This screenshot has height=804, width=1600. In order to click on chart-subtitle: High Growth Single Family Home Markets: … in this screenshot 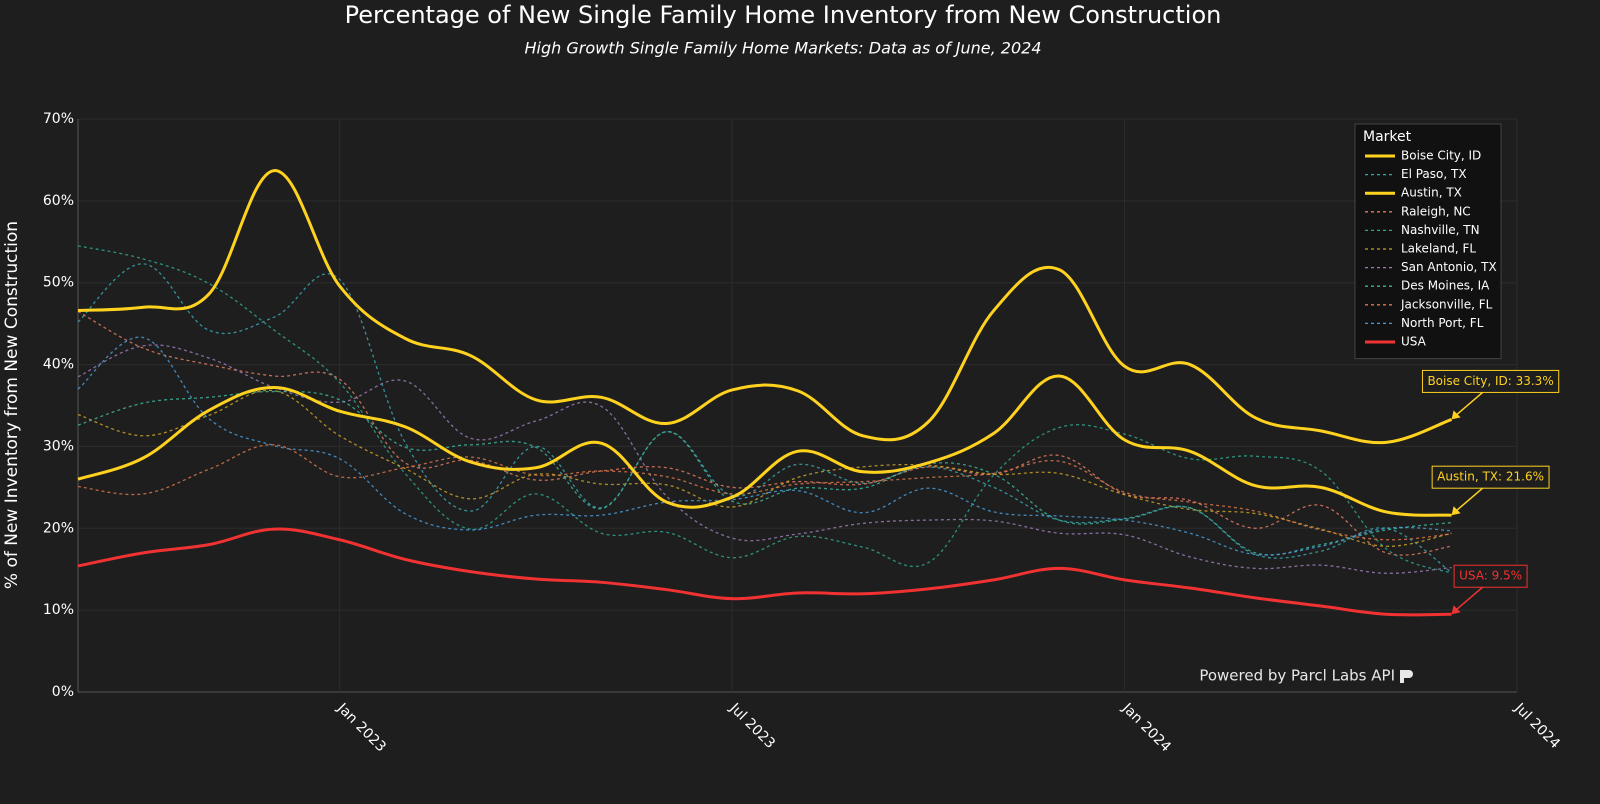, I will do `click(783, 48)`.